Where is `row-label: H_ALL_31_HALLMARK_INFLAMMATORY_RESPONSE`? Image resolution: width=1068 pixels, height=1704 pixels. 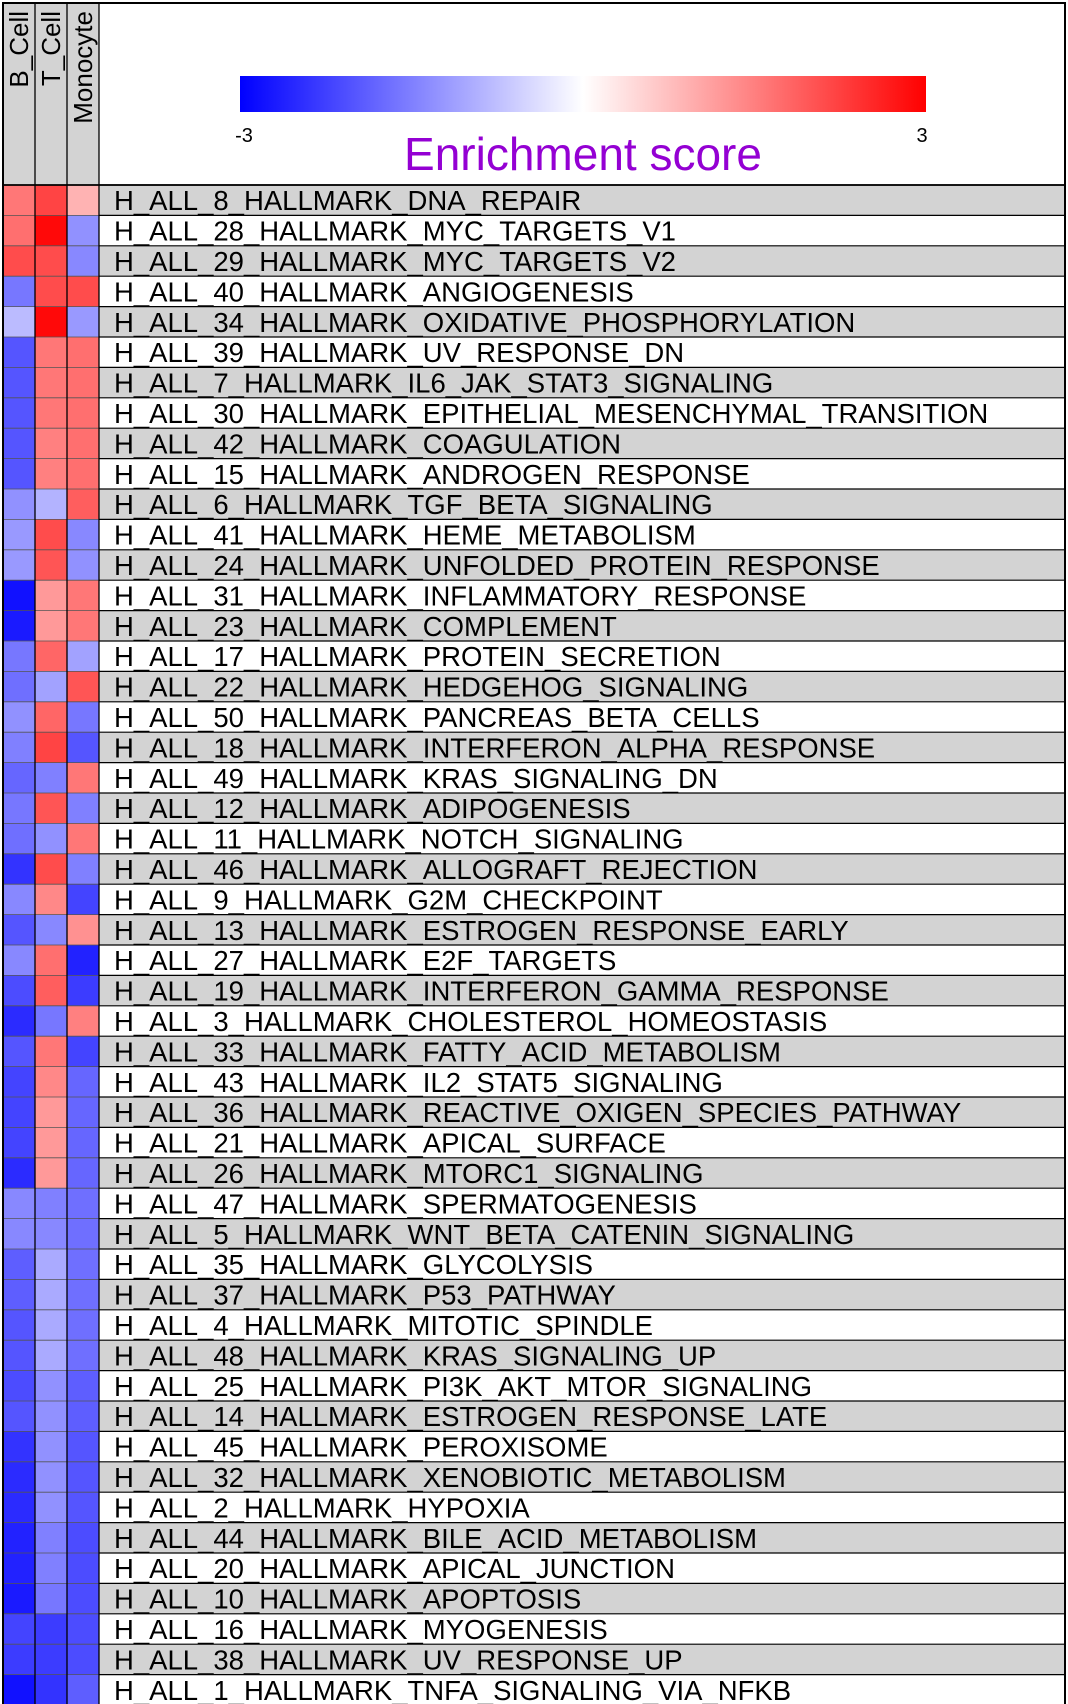 row-label: H_ALL_31_HALLMARK_INFLAMMATORY_RESPONSE is located at coordinates (460, 595).